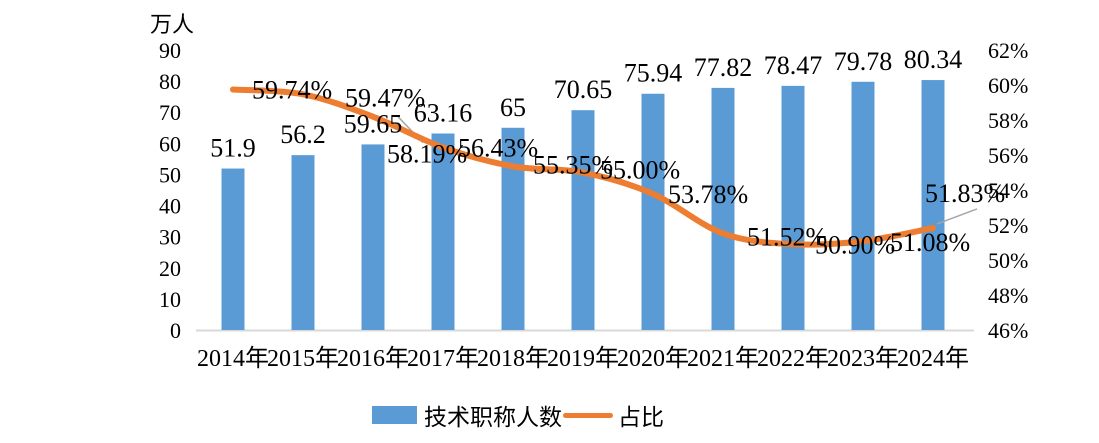 The width and height of the screenshot is (1099, 443). Describe the element at coordinates (170, 206) in the screenshot. I see `left-axis-tick-label: 40` at that location.